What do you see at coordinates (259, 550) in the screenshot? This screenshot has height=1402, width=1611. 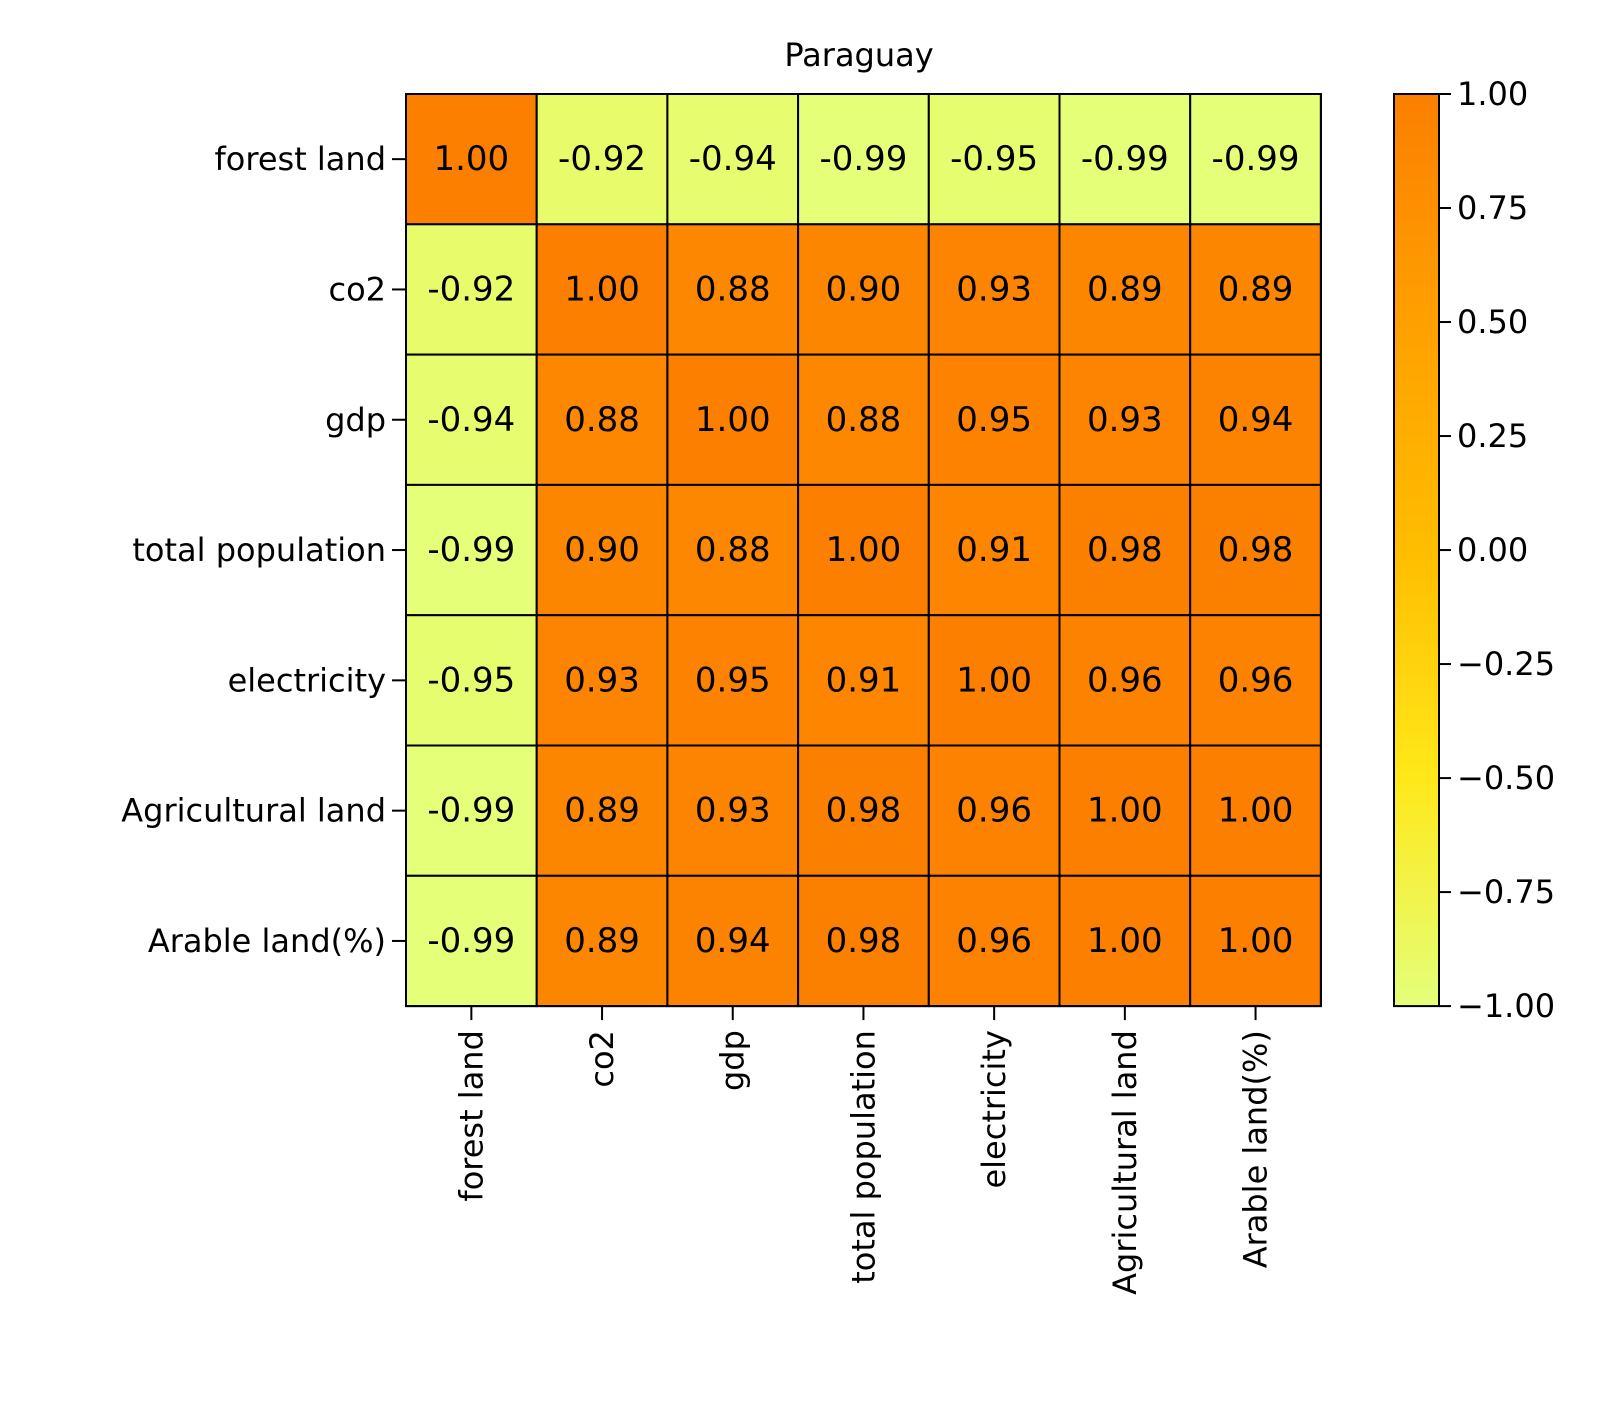 I see `y-tick-label: total population` at bounding box center [259, 550].